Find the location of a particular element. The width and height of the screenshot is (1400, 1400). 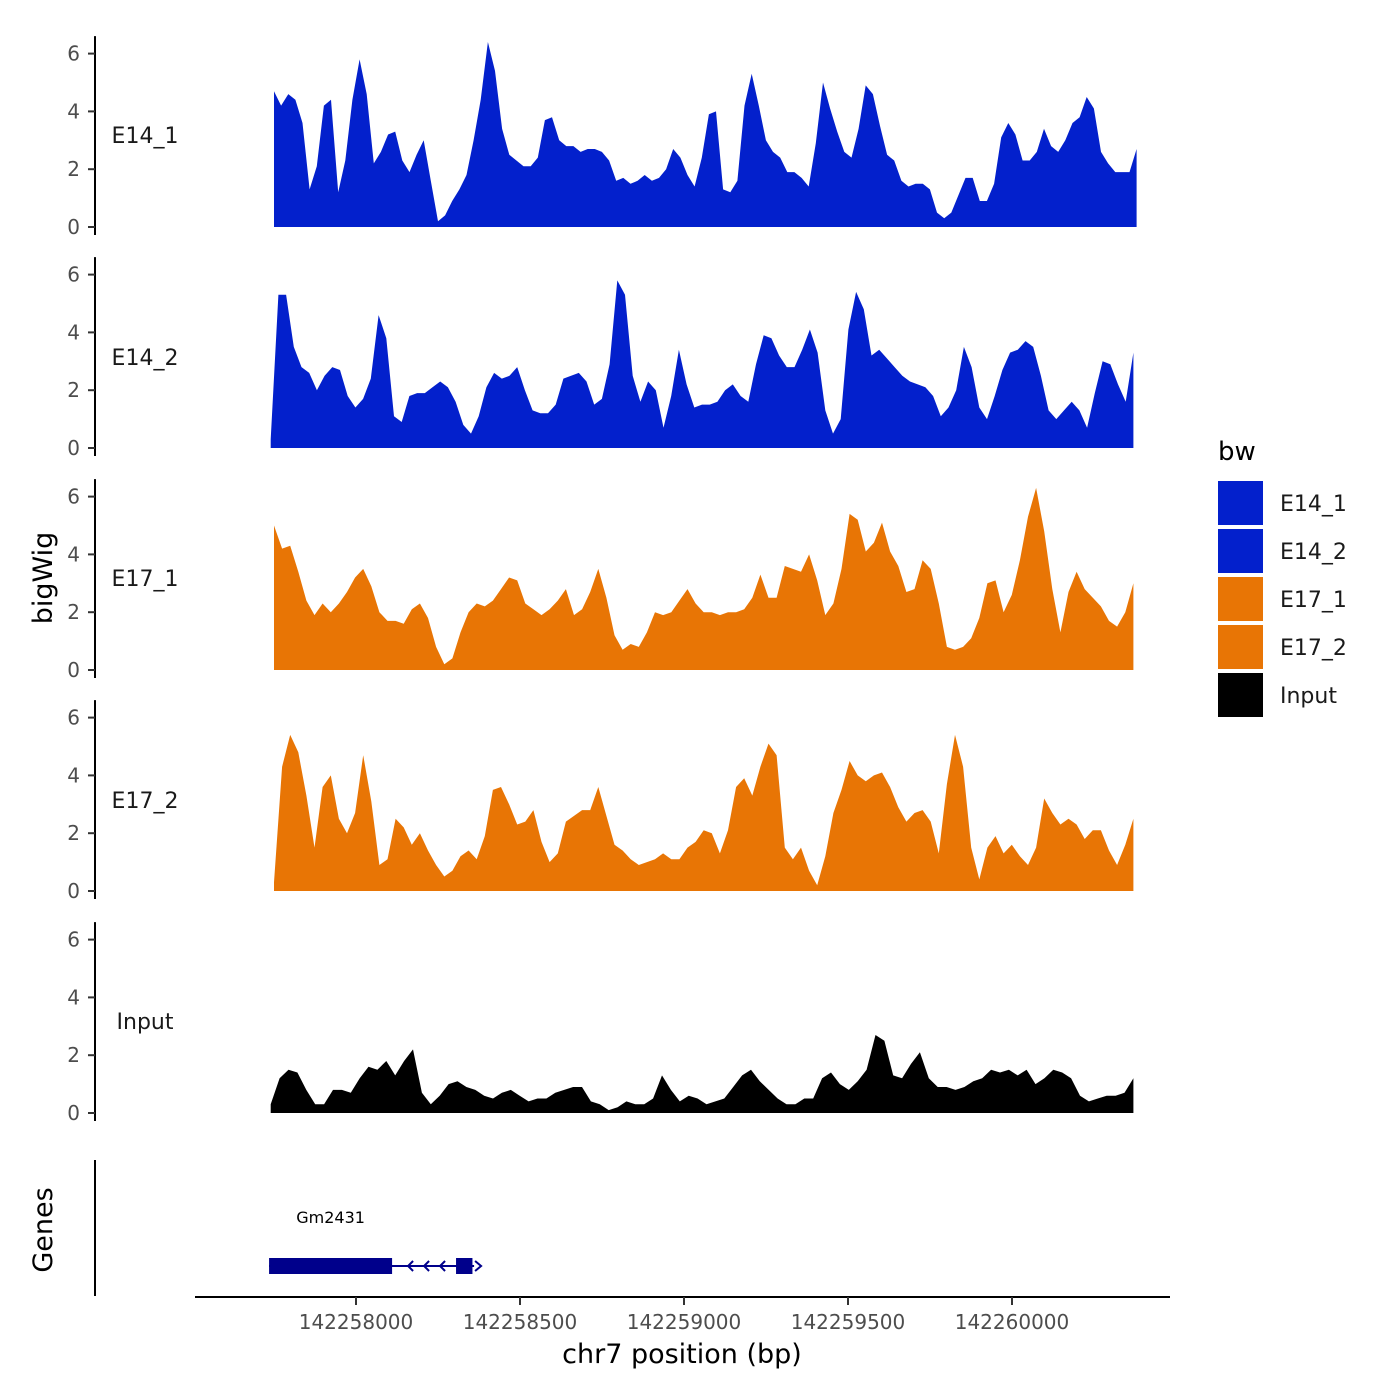

track-E17_1: 0 2 4 6 E17_1 is located at coordinates (600, 580).